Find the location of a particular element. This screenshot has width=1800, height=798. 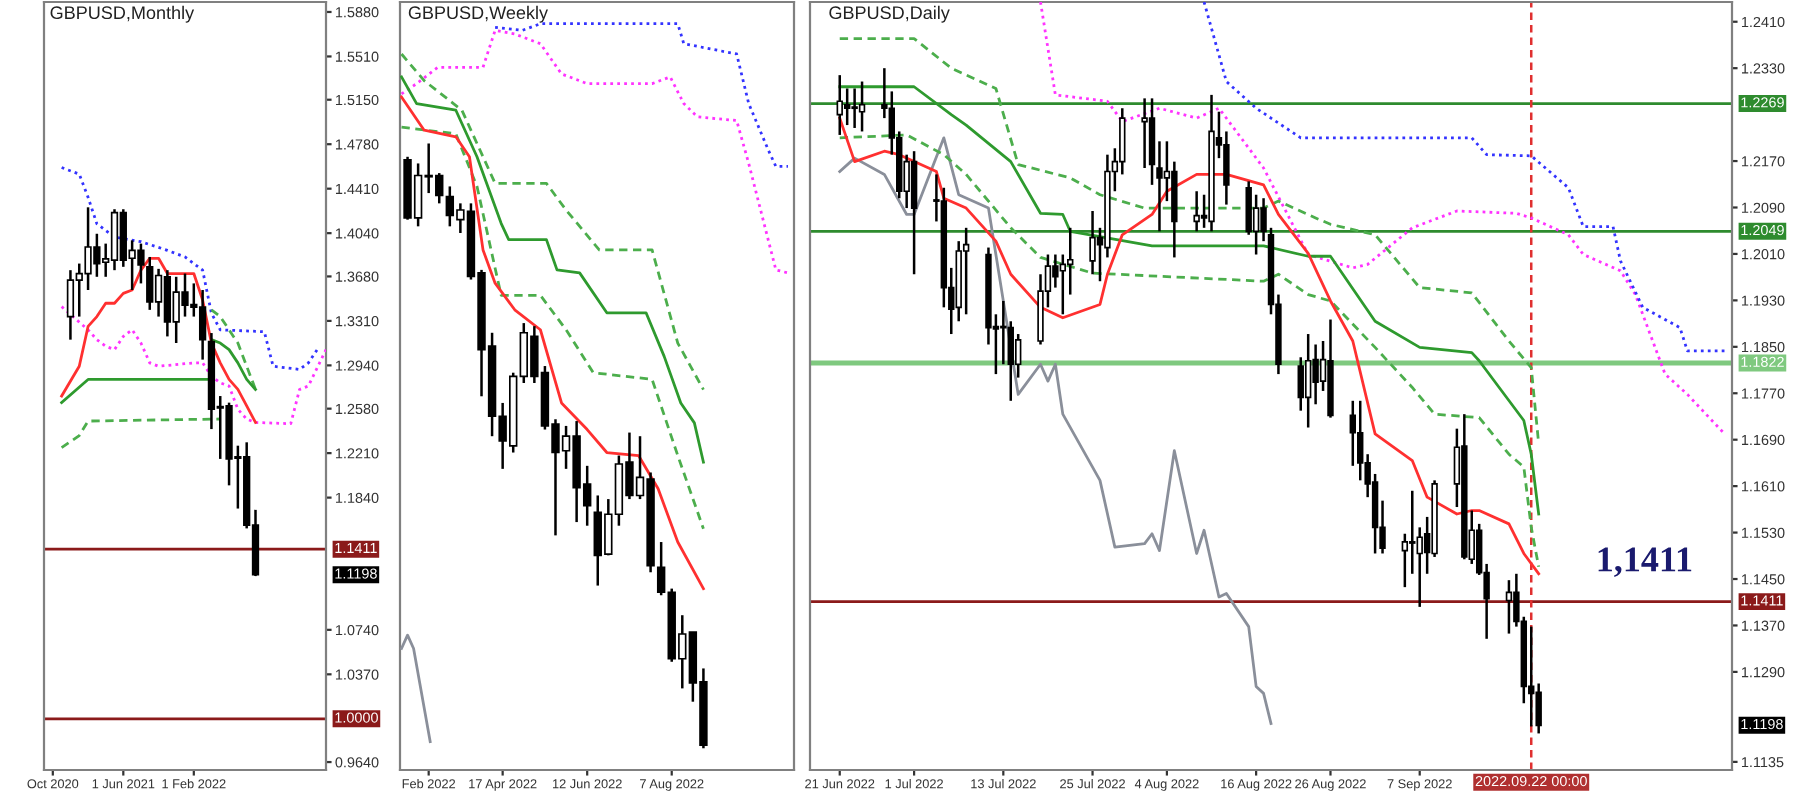

chart-title: GBPUSD,Daily is located at coordinates (889, 14).